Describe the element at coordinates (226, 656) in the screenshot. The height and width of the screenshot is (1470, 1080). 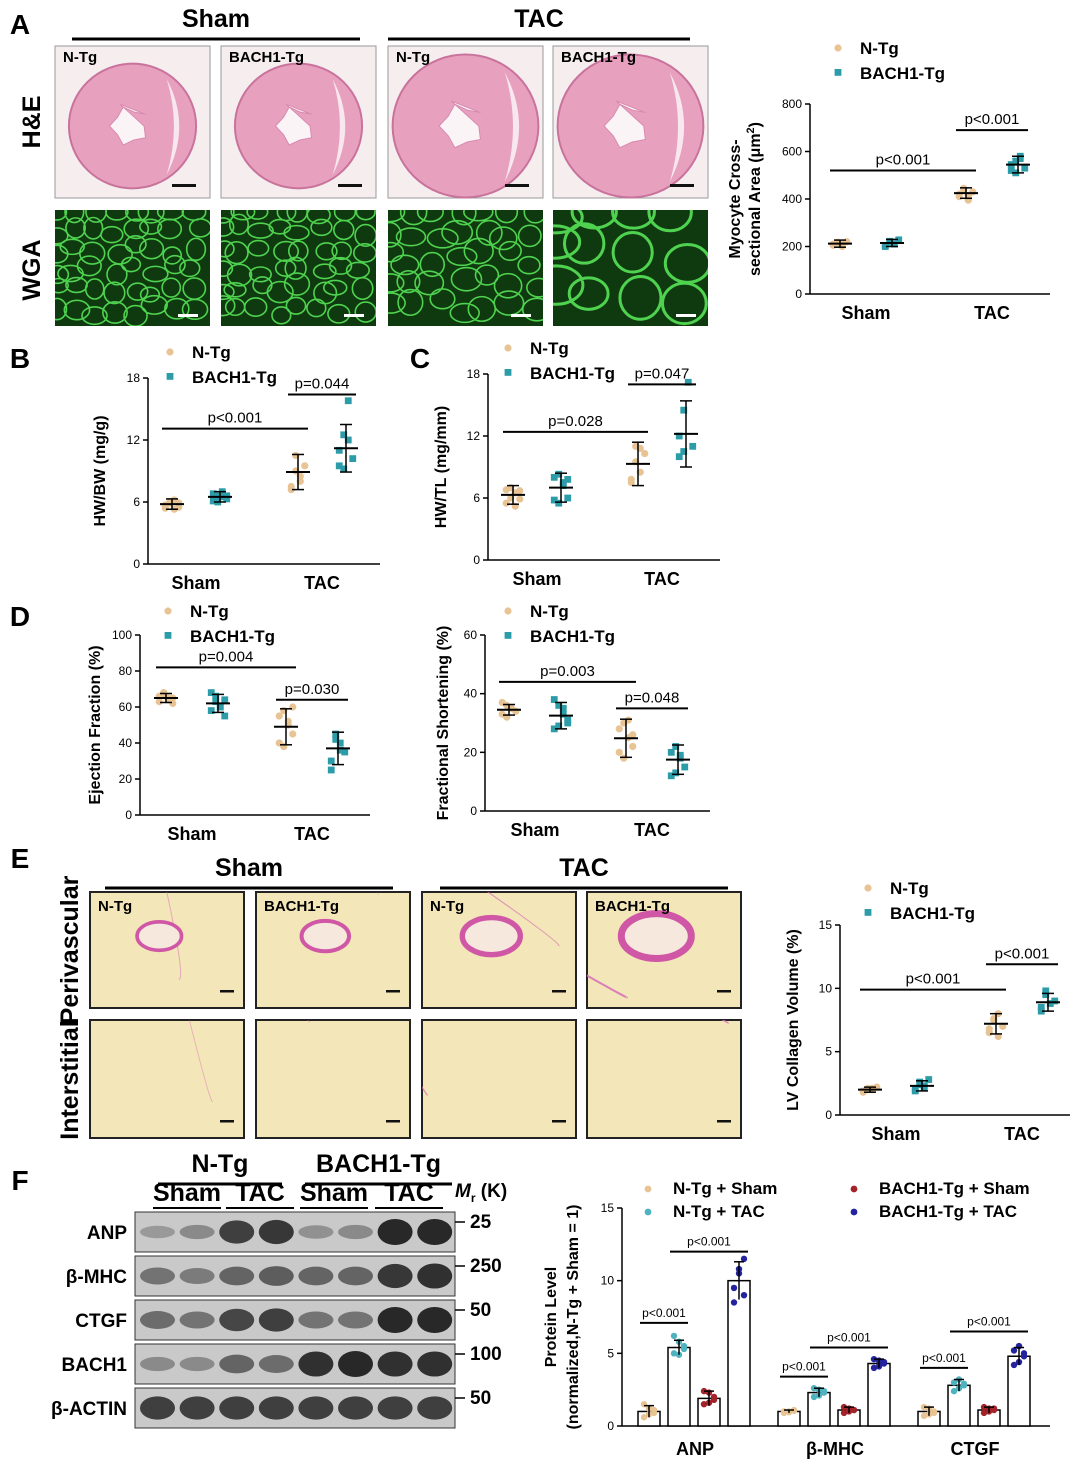
I see `p-value: p=0.004` at that location.